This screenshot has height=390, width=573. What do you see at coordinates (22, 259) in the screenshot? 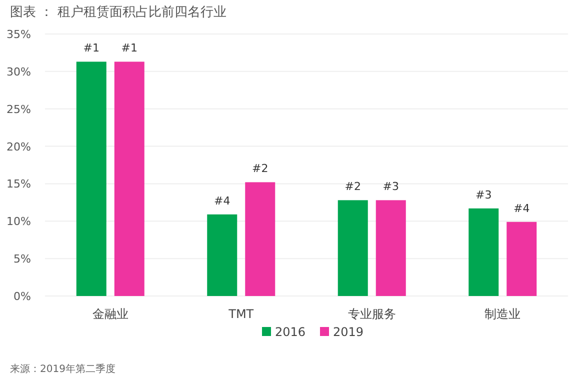
I see `y-tick-label: 5%` at bounding box center [22, 259].